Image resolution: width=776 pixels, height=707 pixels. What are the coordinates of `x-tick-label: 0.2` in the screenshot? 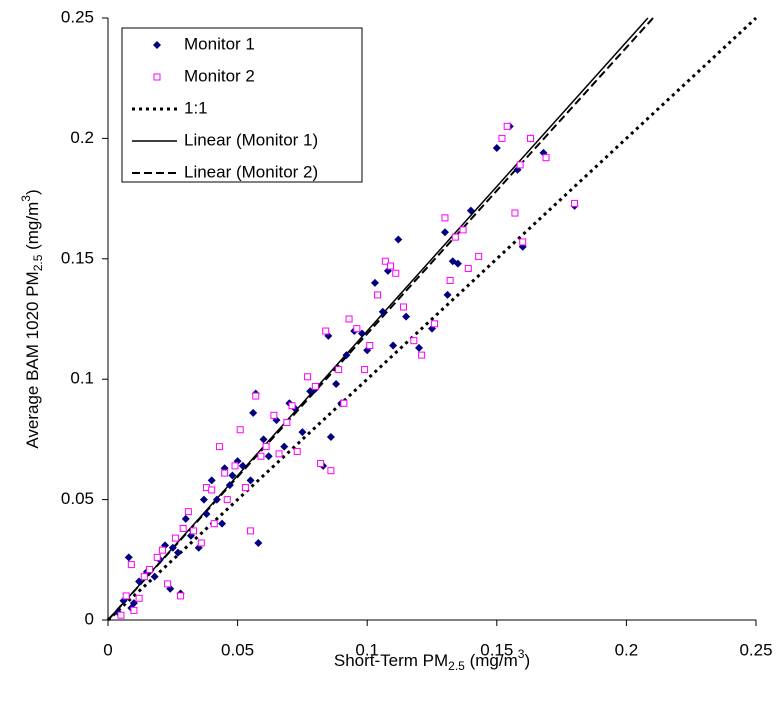 It's located at (627, 649).